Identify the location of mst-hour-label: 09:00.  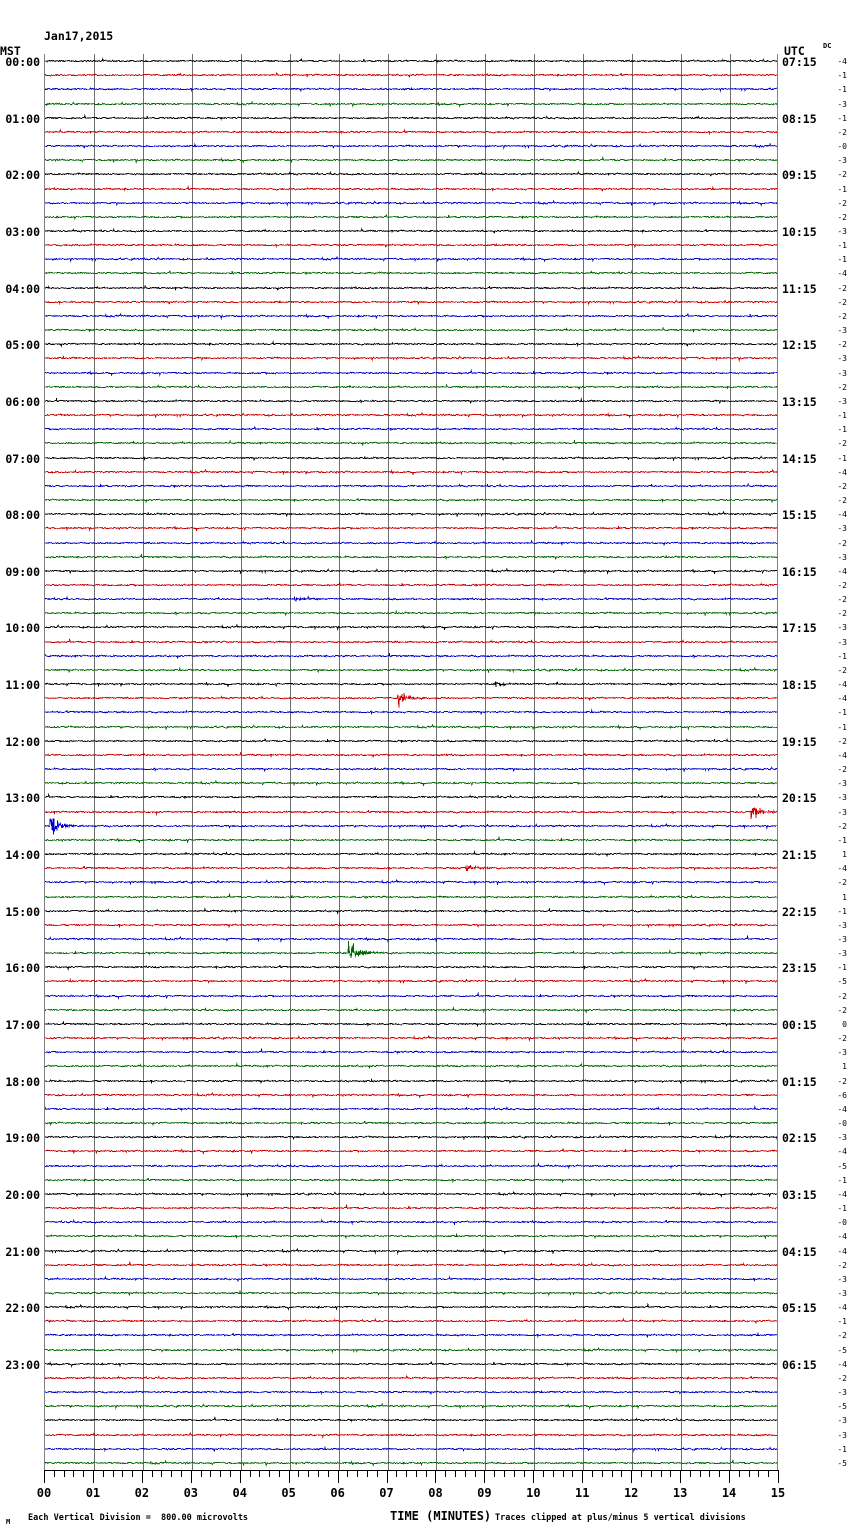
(22, 571).